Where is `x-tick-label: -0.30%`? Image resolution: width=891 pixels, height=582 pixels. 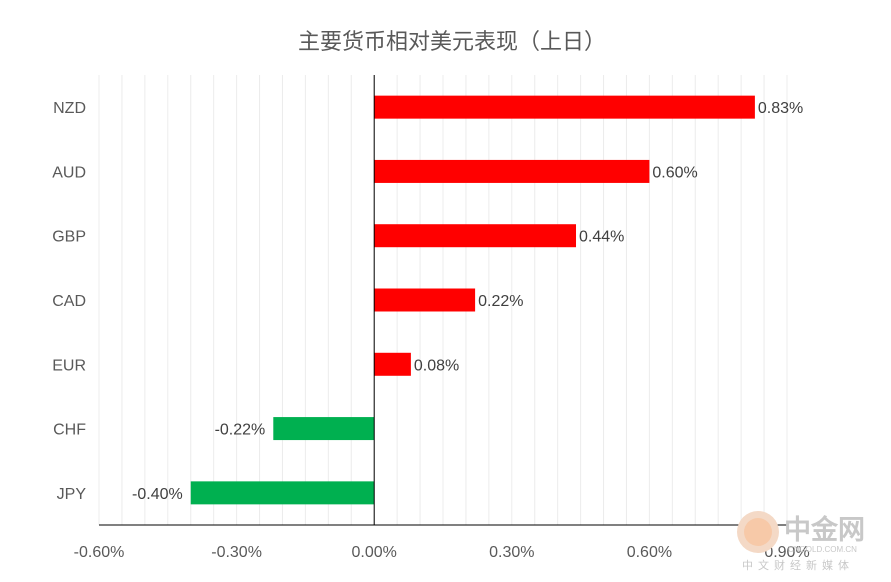 x-tick-label: -0.30% is located at coordinates (236, 552).